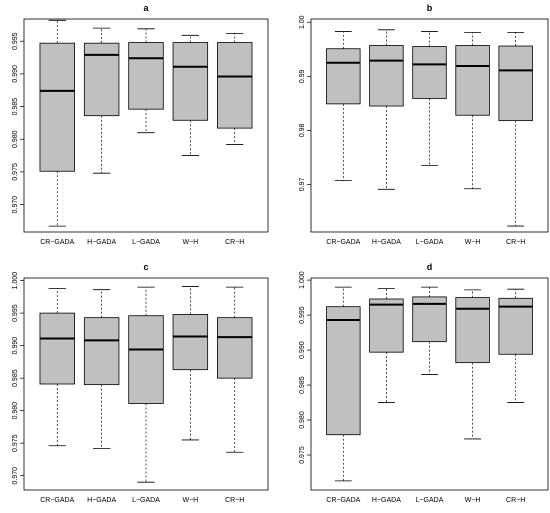  Describe the element at coordinates (430, 267) in the screenshot. I see `panel-title: d` at that location.